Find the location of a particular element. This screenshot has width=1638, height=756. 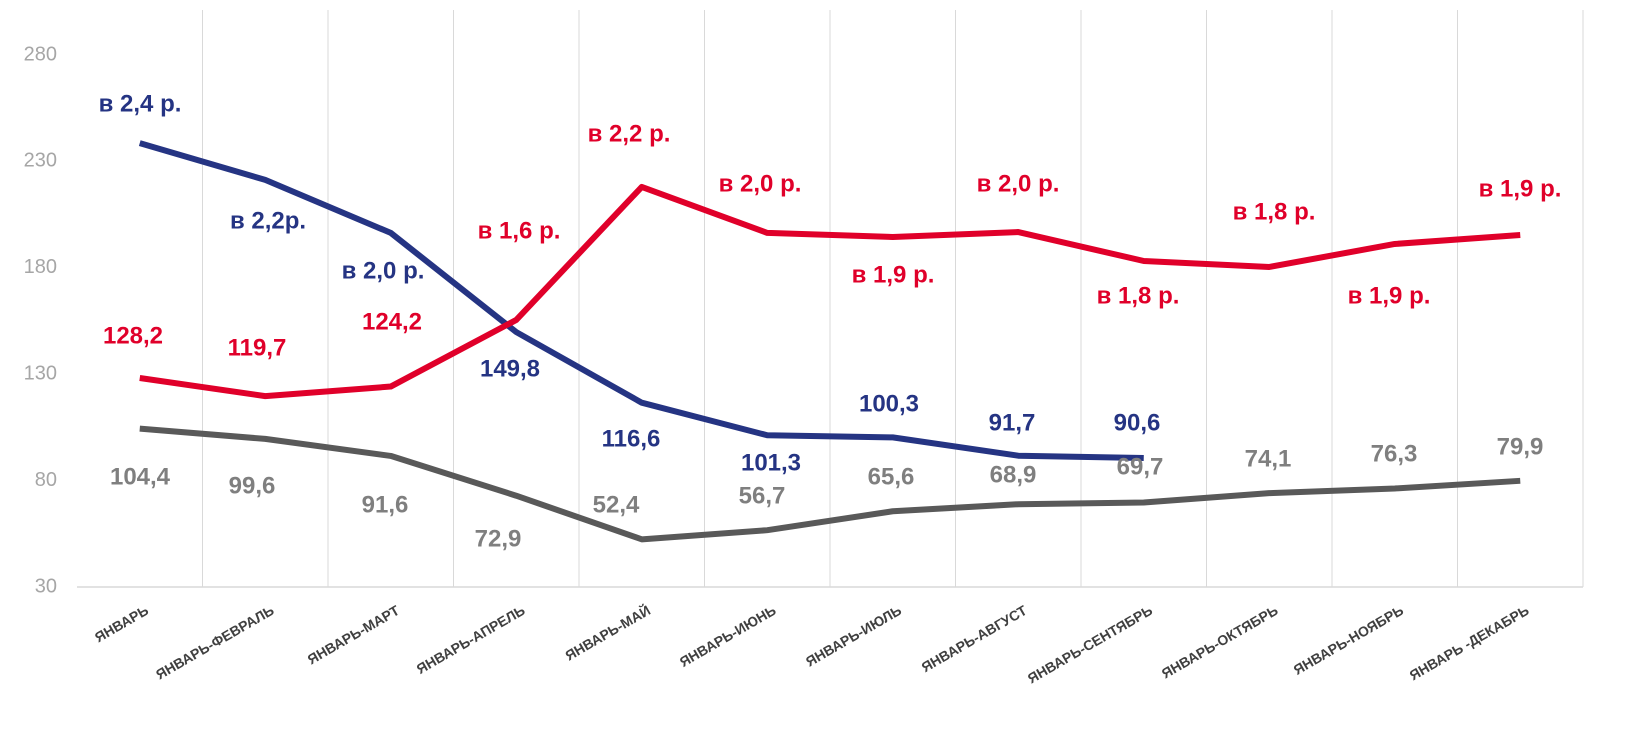

annotation: в 2,4 р. is located at coordinates (140, 103).